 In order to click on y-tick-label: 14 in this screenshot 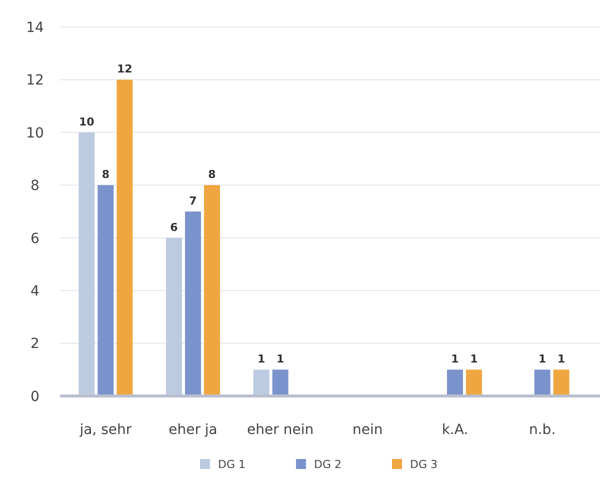, I will do `click(35, 28)`.